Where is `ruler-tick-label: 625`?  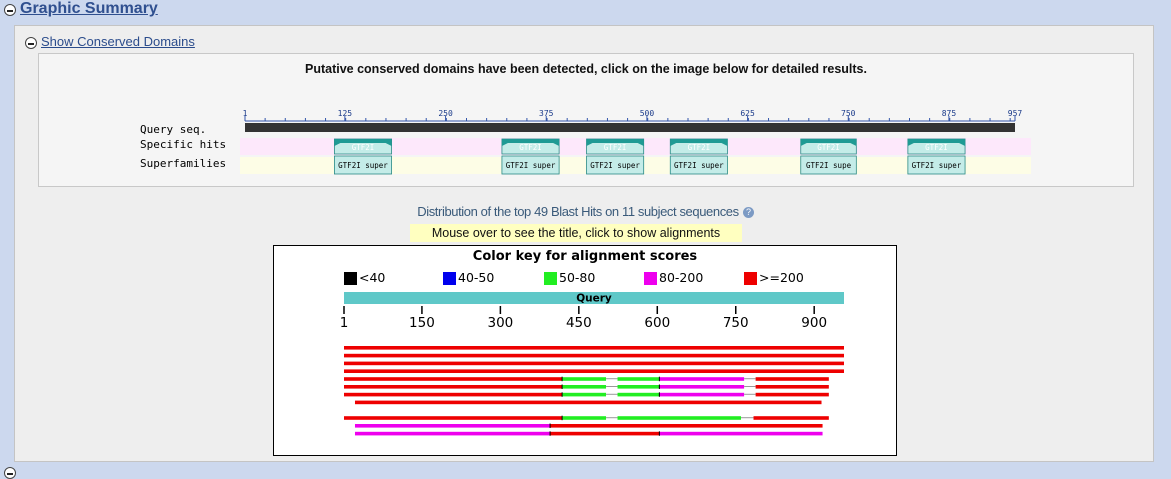
ruler-tick-label: 625 is located at coordinates (747, 113).